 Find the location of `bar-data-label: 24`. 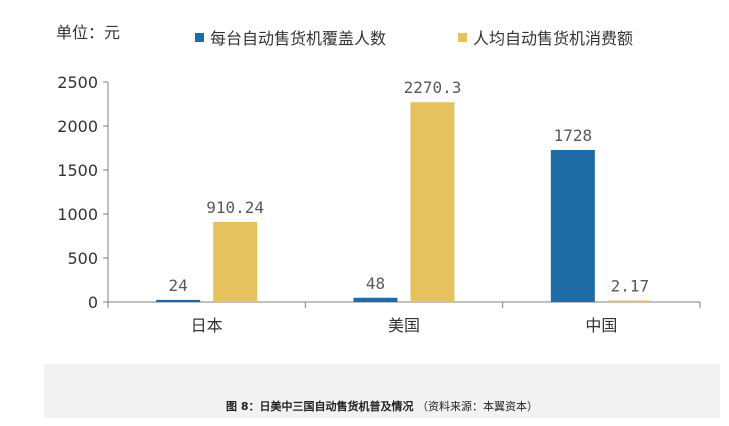

bar-data-label: 24 is located at coordinates (178, 285).